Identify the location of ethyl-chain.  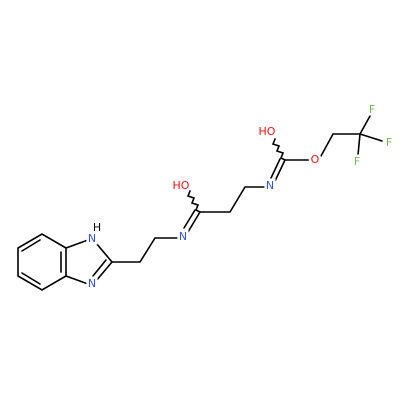
(144, 250).